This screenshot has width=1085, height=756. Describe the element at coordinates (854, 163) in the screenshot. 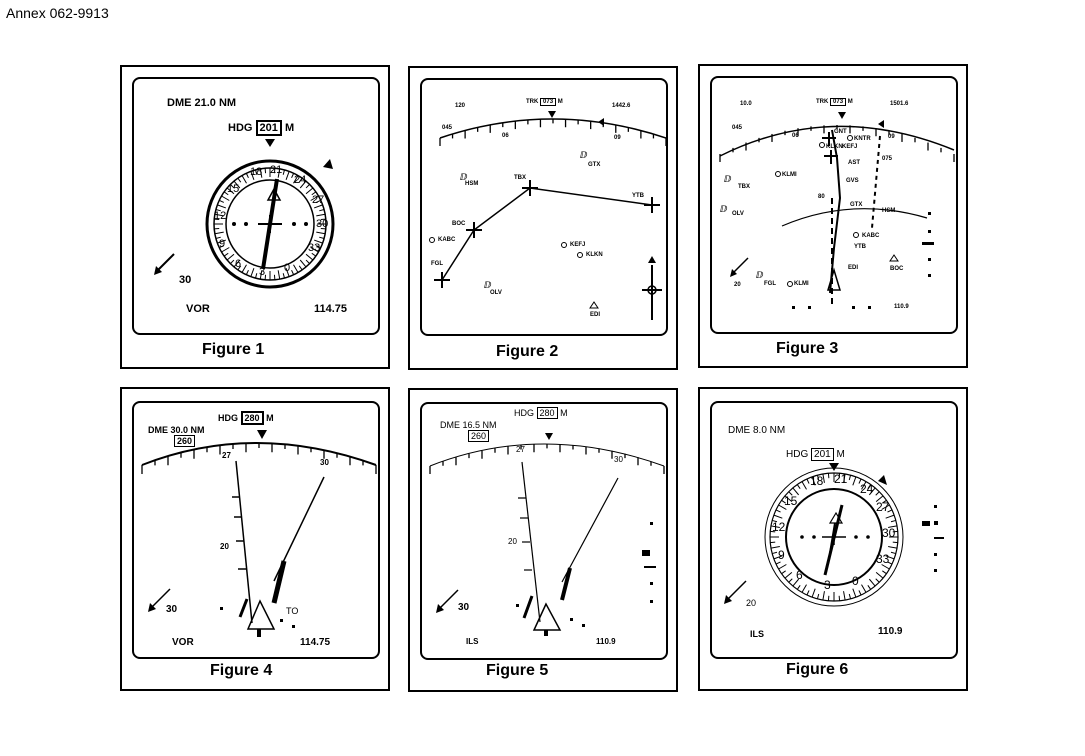

I see `waypoint-ast: AST` at that location.